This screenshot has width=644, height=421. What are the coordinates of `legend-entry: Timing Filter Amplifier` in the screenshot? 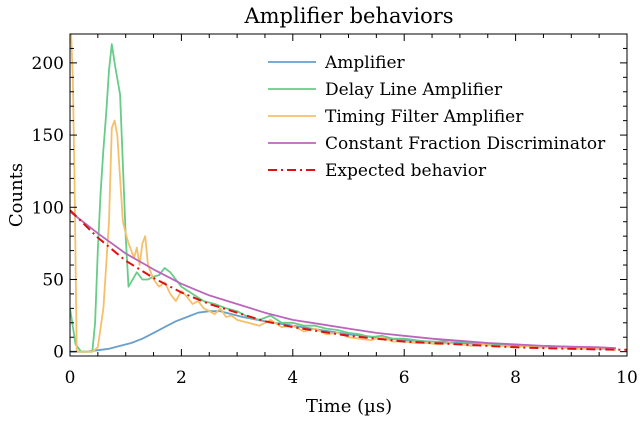 It's located at (424, 117).